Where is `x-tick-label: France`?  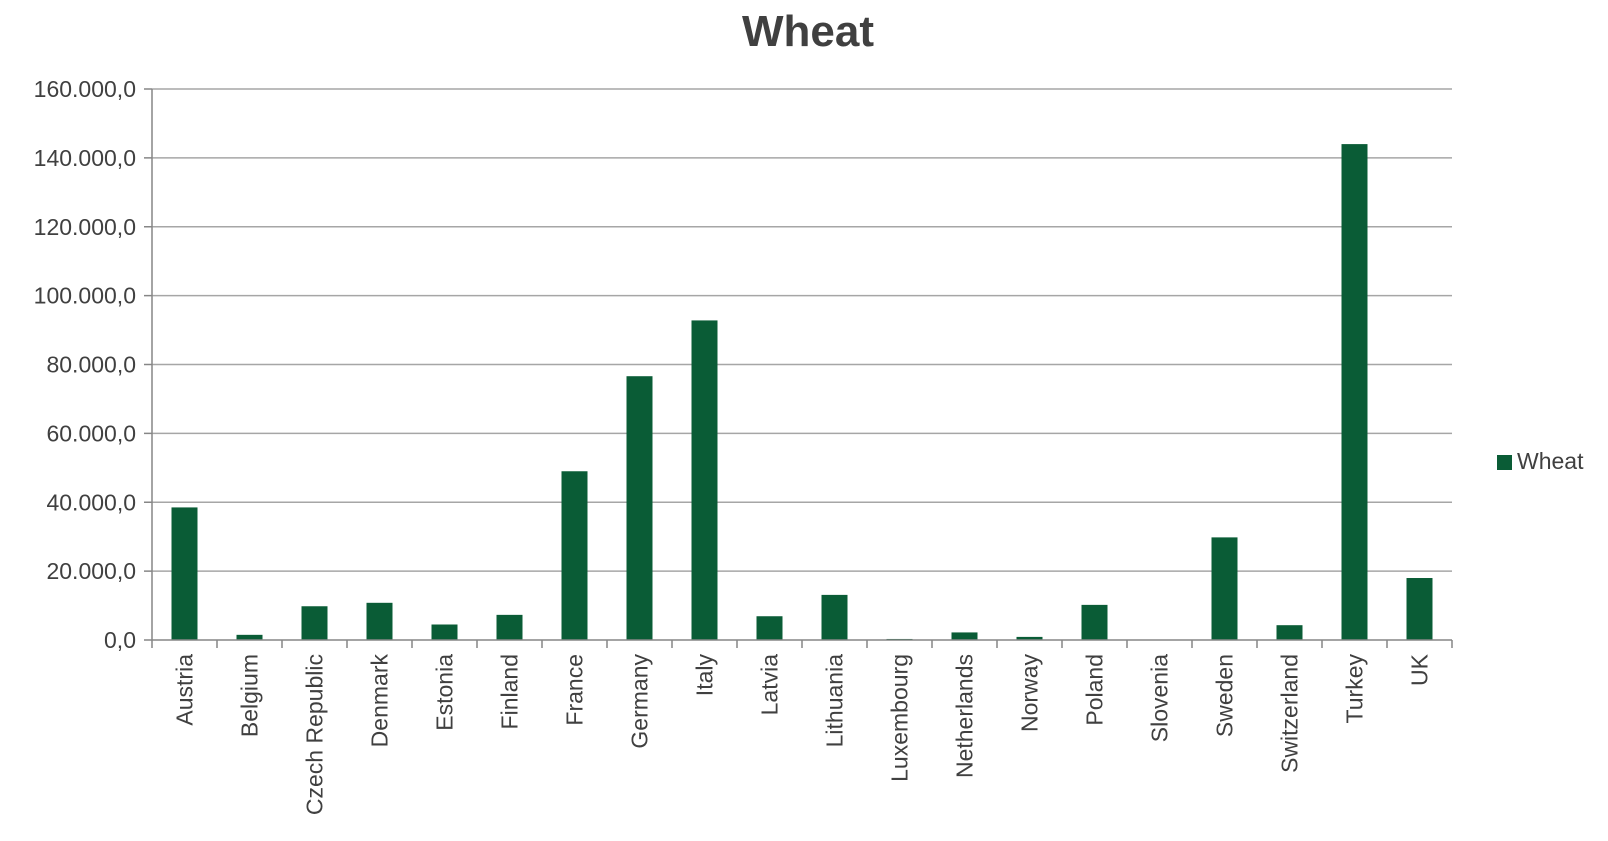
x-tick-label: France is located at coordinates (575, 690).